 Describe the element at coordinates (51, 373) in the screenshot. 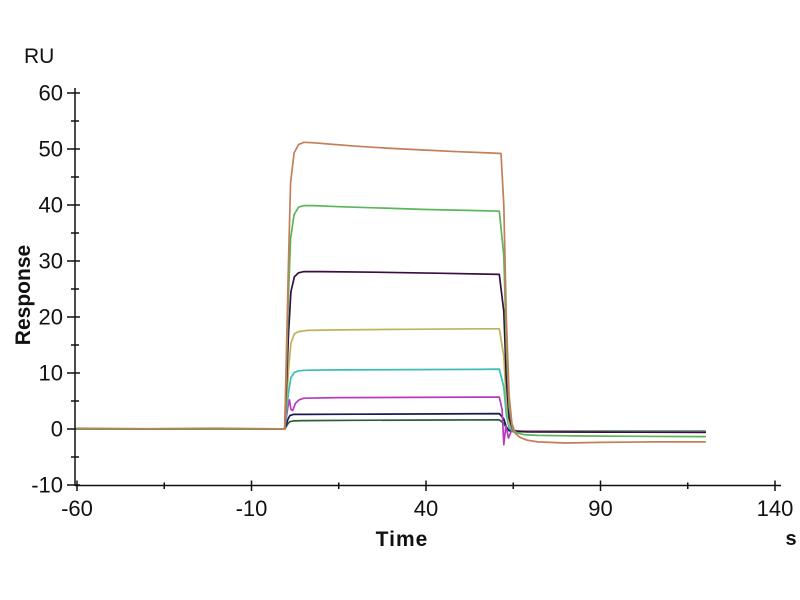

I see `y-tick-label: 10` at that location.